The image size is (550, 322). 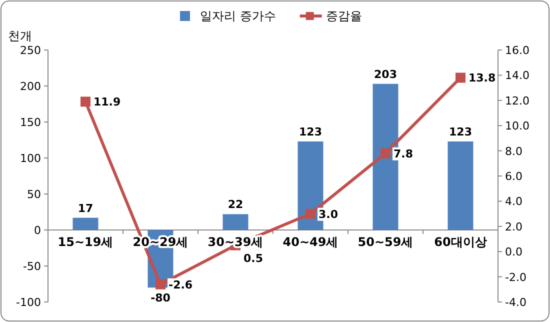 What do you see at coordinates (513, 201) in the screenshot?
I see `y2-tick-label: 4.0` at bounding box center [513, 201].